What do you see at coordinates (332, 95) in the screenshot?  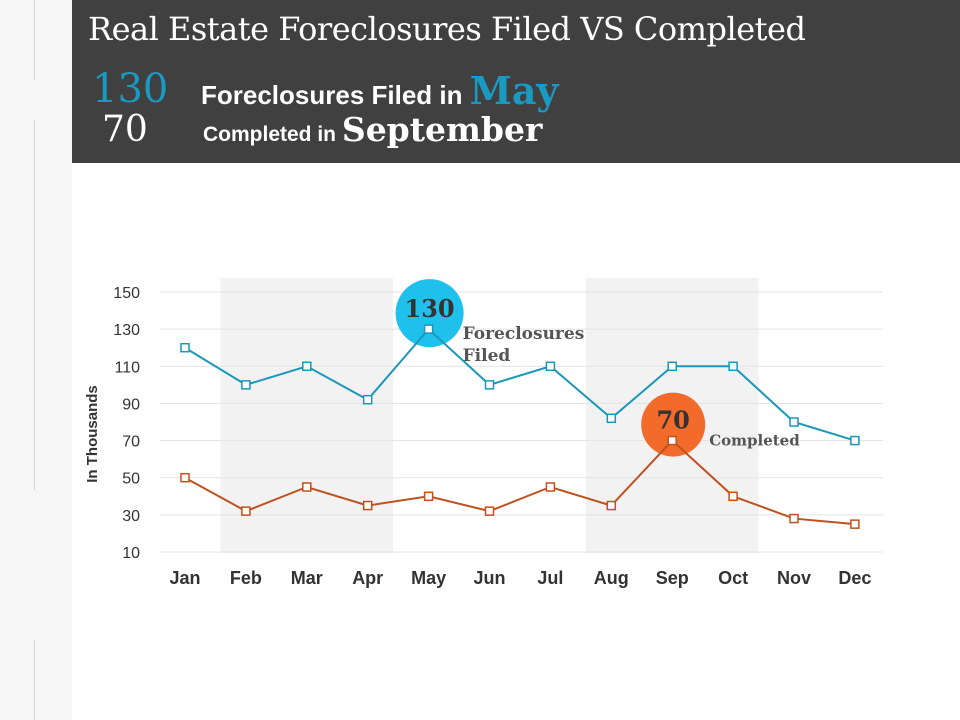 I see `filed-summary-text: Foreclosures Filed in` at bounding box center [332, 95].